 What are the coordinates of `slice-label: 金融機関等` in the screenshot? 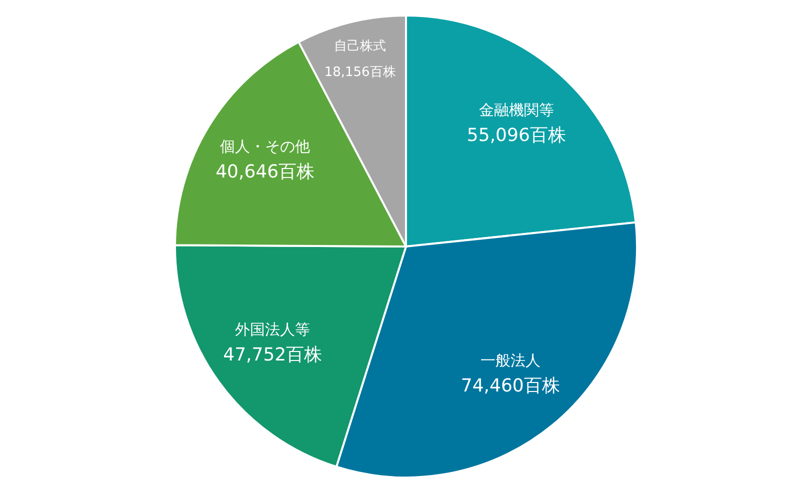 It's located at (516, 109).